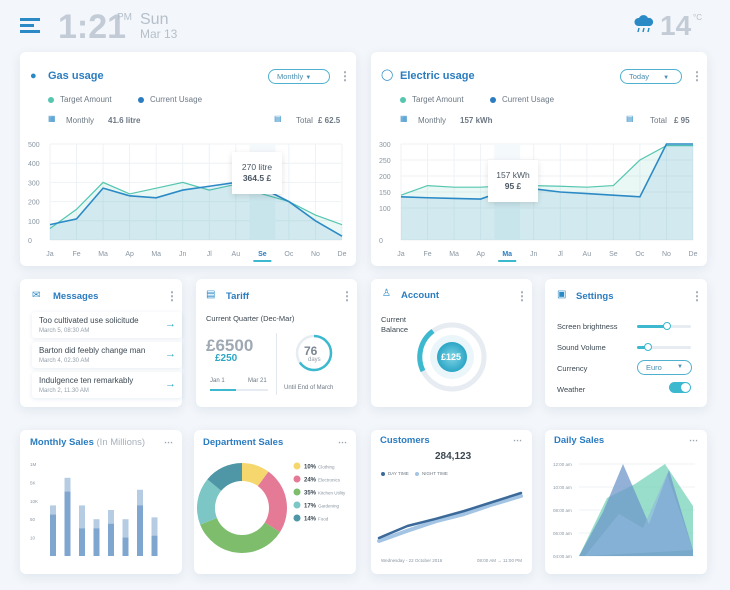 Image resolution: width=730 pixels, height=590 pixels. I want to click on y-tick-label: 100, so click(385, 209).